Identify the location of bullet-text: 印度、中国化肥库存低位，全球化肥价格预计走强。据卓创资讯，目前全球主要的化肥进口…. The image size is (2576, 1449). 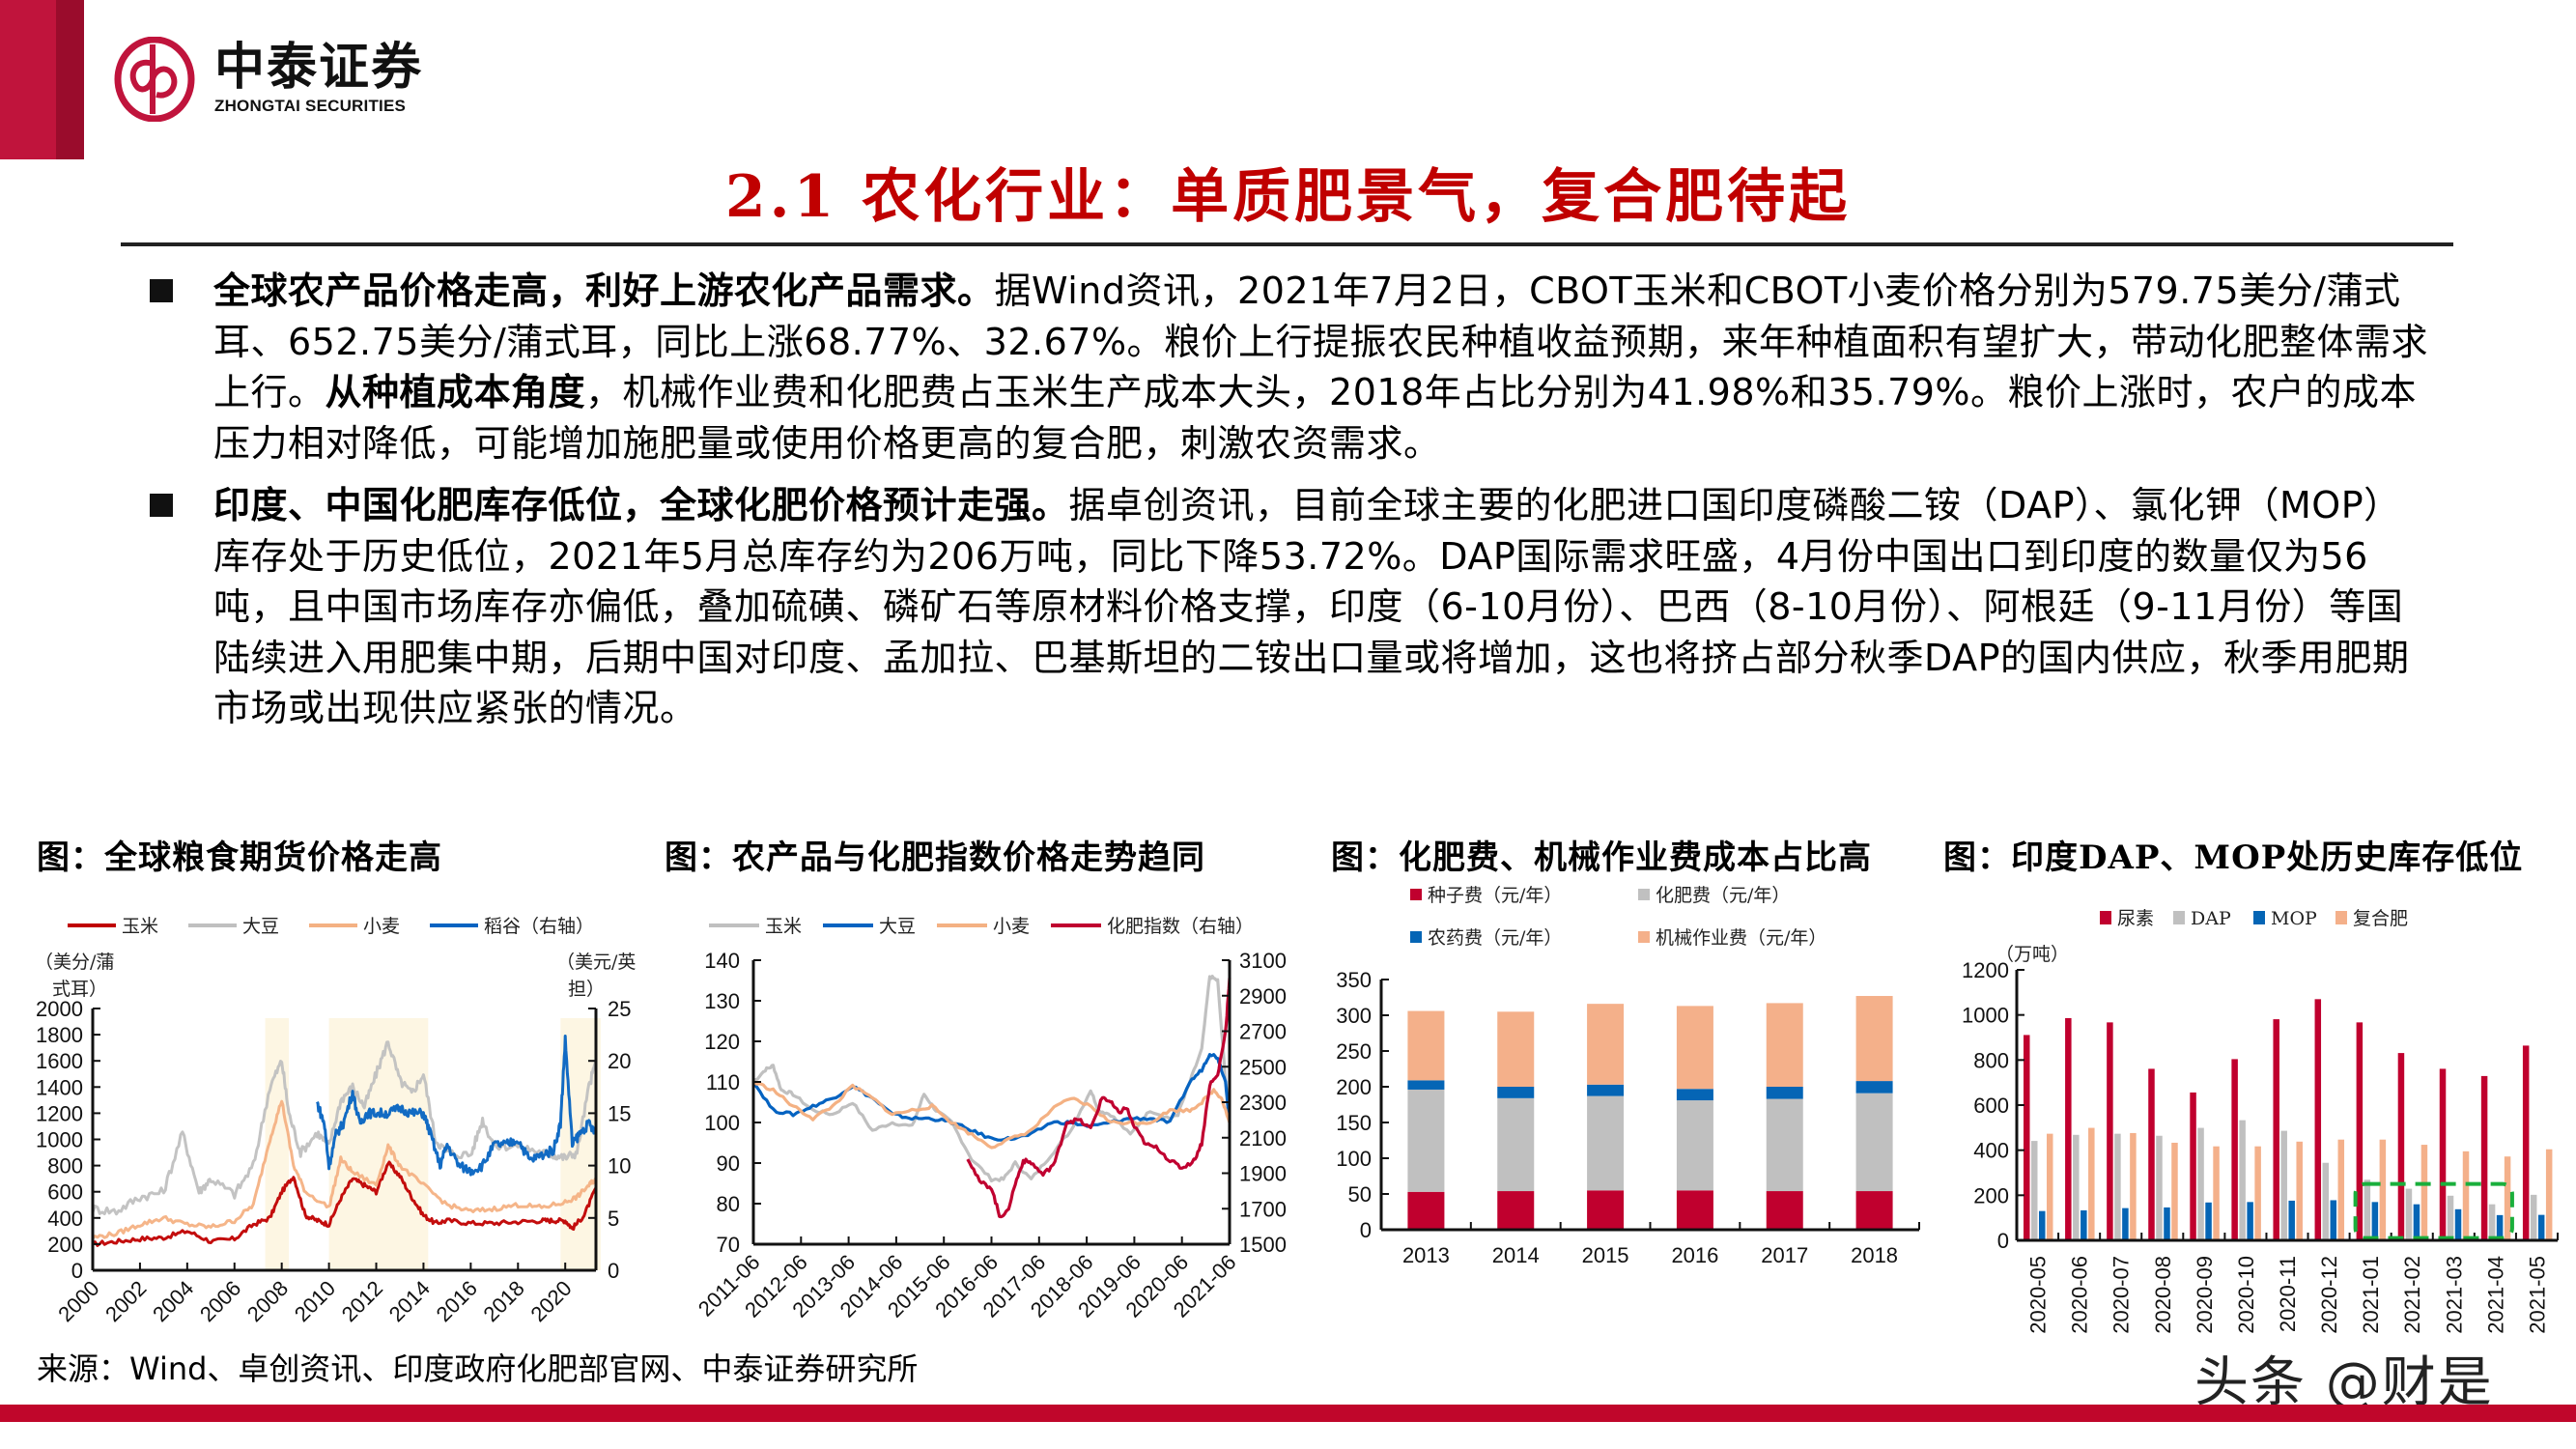
(1311, 606).